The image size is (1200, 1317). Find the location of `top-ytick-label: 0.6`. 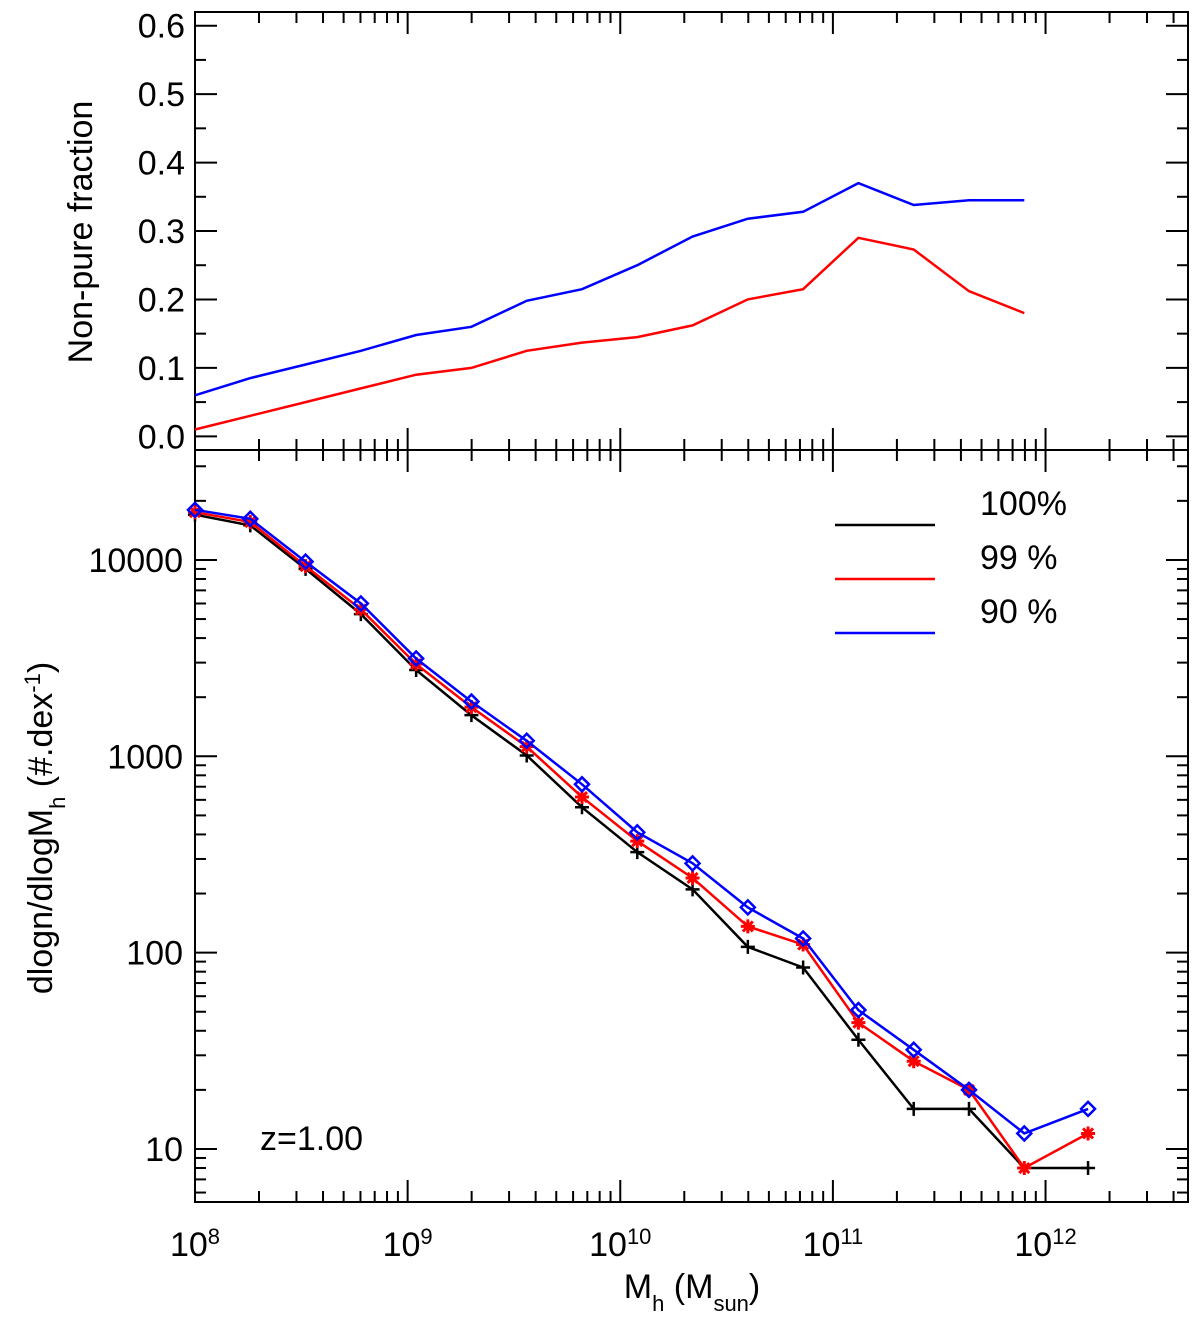

top-ytick-label: 0.6 is located at coordinates (161, 27).